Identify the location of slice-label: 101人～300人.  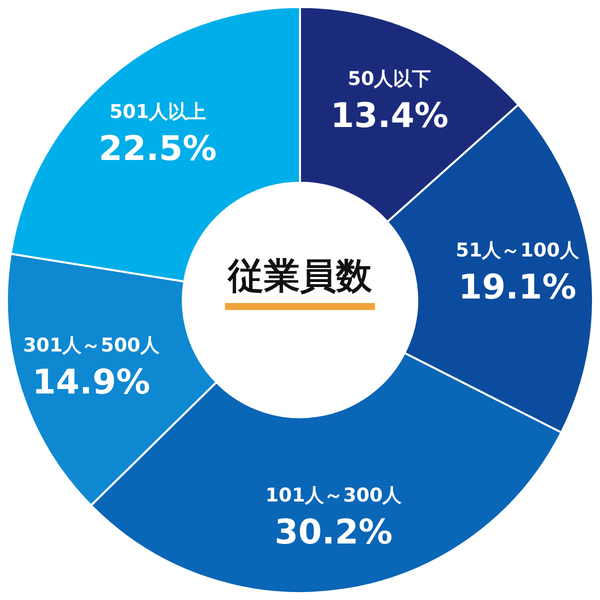
(334, 495).